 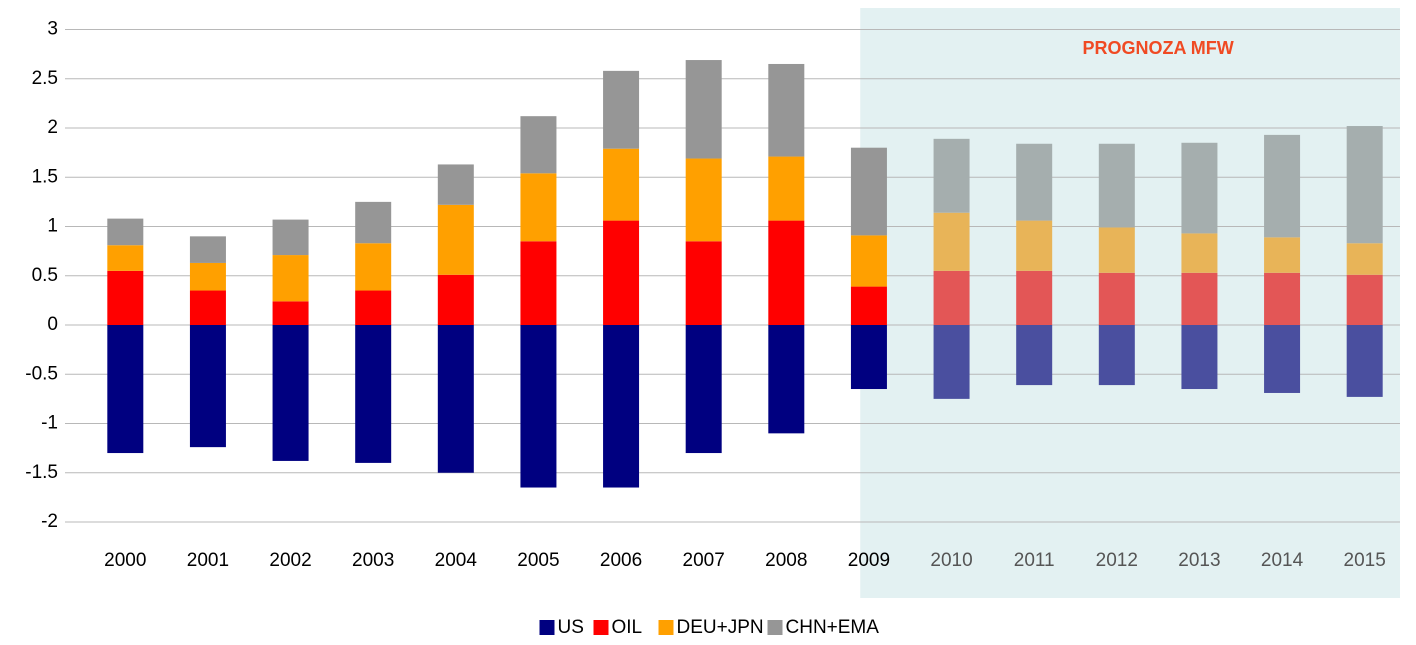 I want to click on x-tick-label: 2010, so click(x=951, y=560).